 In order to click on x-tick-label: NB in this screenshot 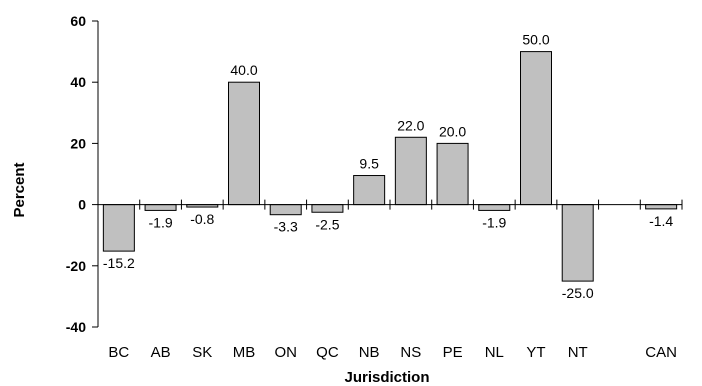, I will do `click(369, 352)`.